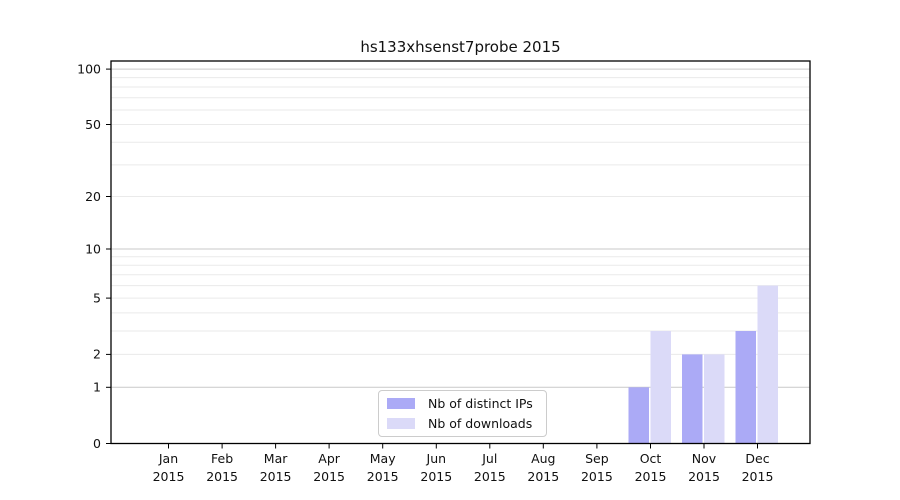  What do you see at coordinates (460, 47) in the screenshot?
I see `chart-title: hs133xhsenst7probe 2015` at bounding box center [460, 47].